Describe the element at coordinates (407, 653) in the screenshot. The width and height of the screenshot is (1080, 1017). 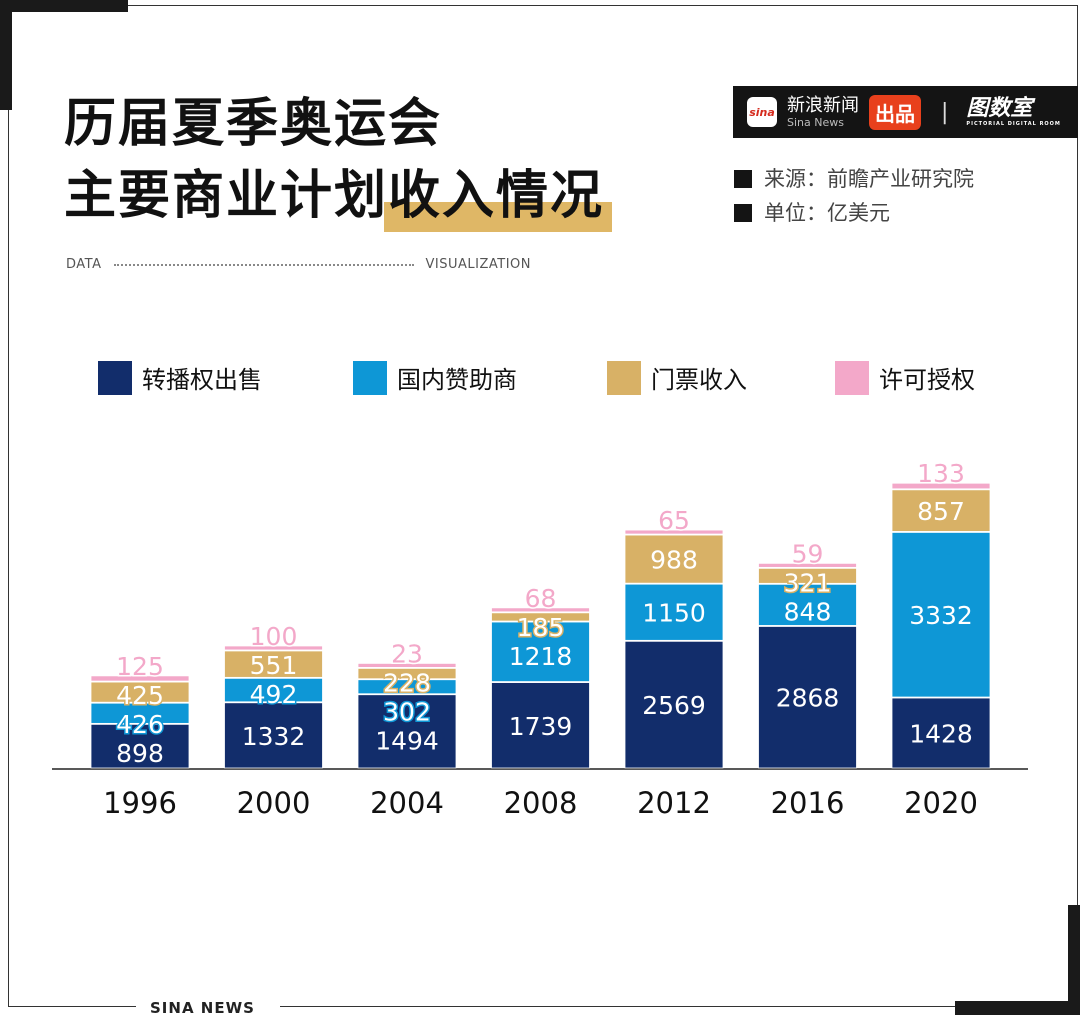
I see `data-label-2004-s3: 23` at that location.